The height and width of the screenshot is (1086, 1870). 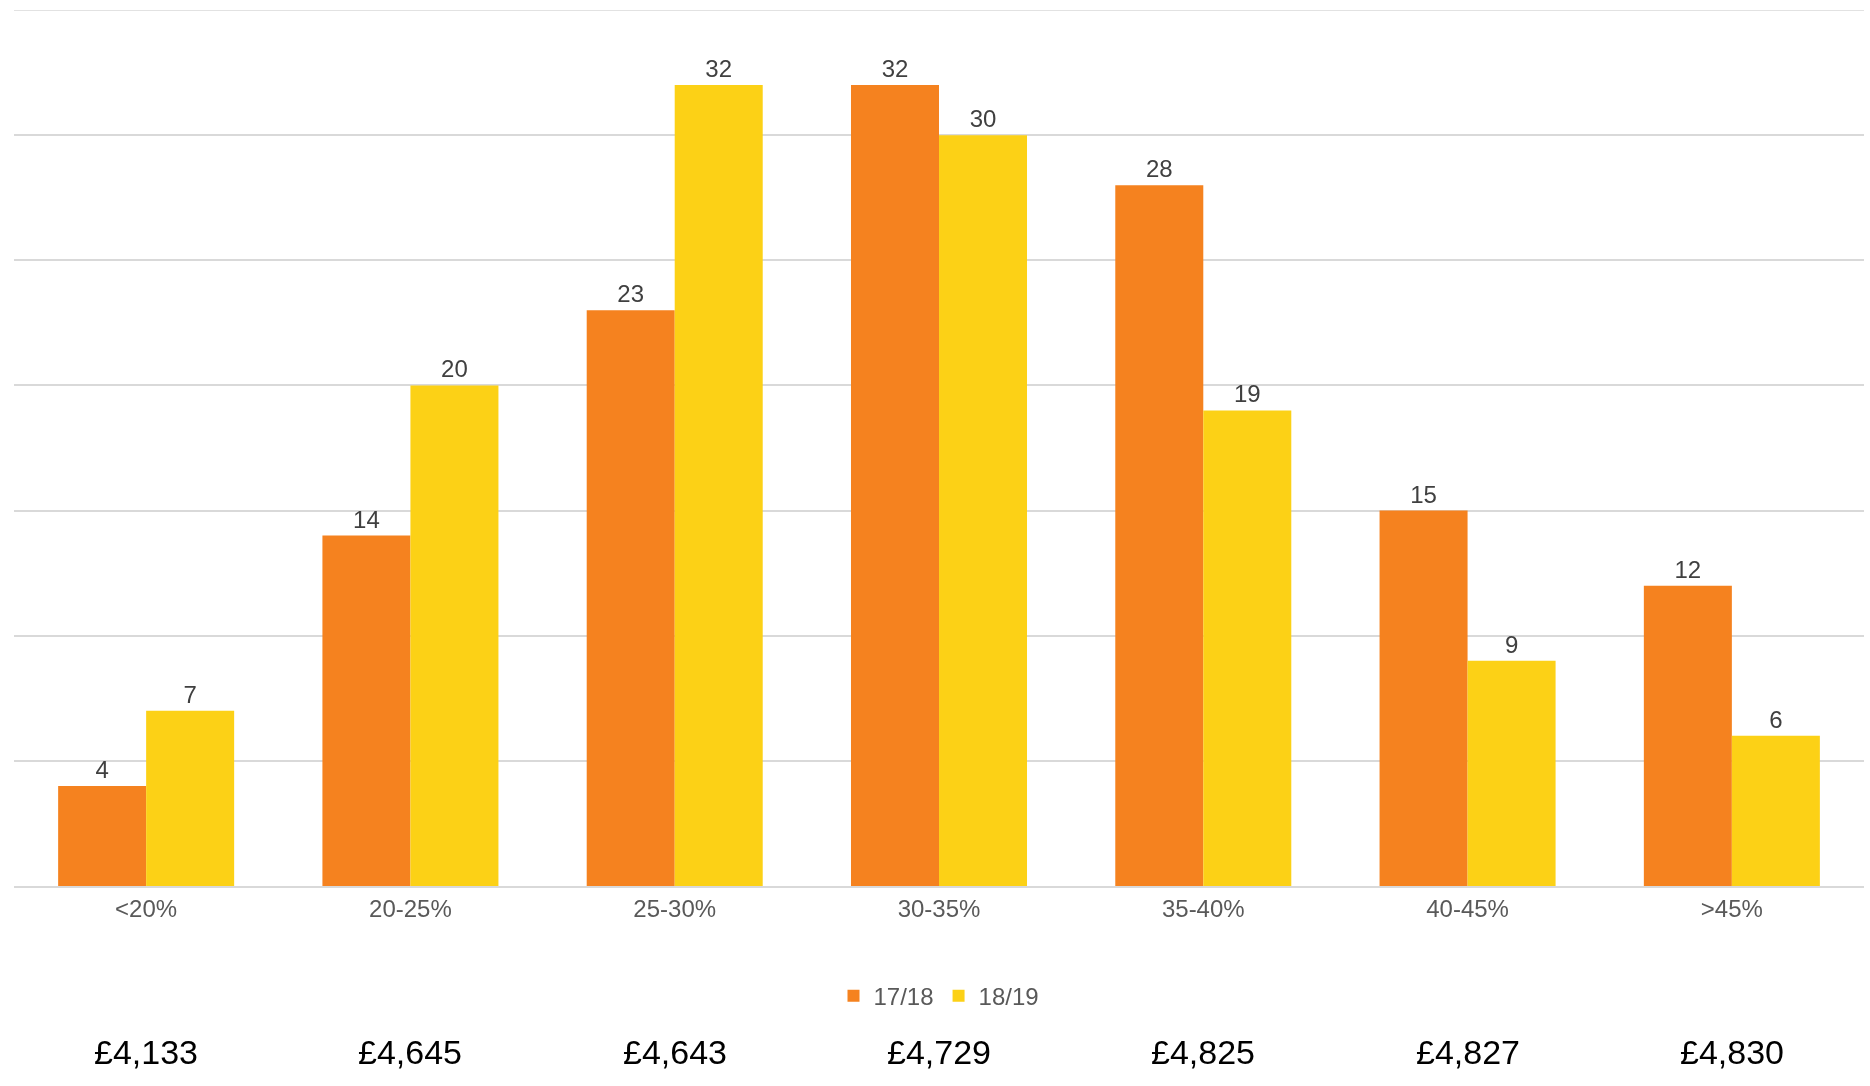 What do you see at coordinates (1731, 908) in the screenshot?
I see `x-tick-label: >45%` at bounding box center [1731, 908].